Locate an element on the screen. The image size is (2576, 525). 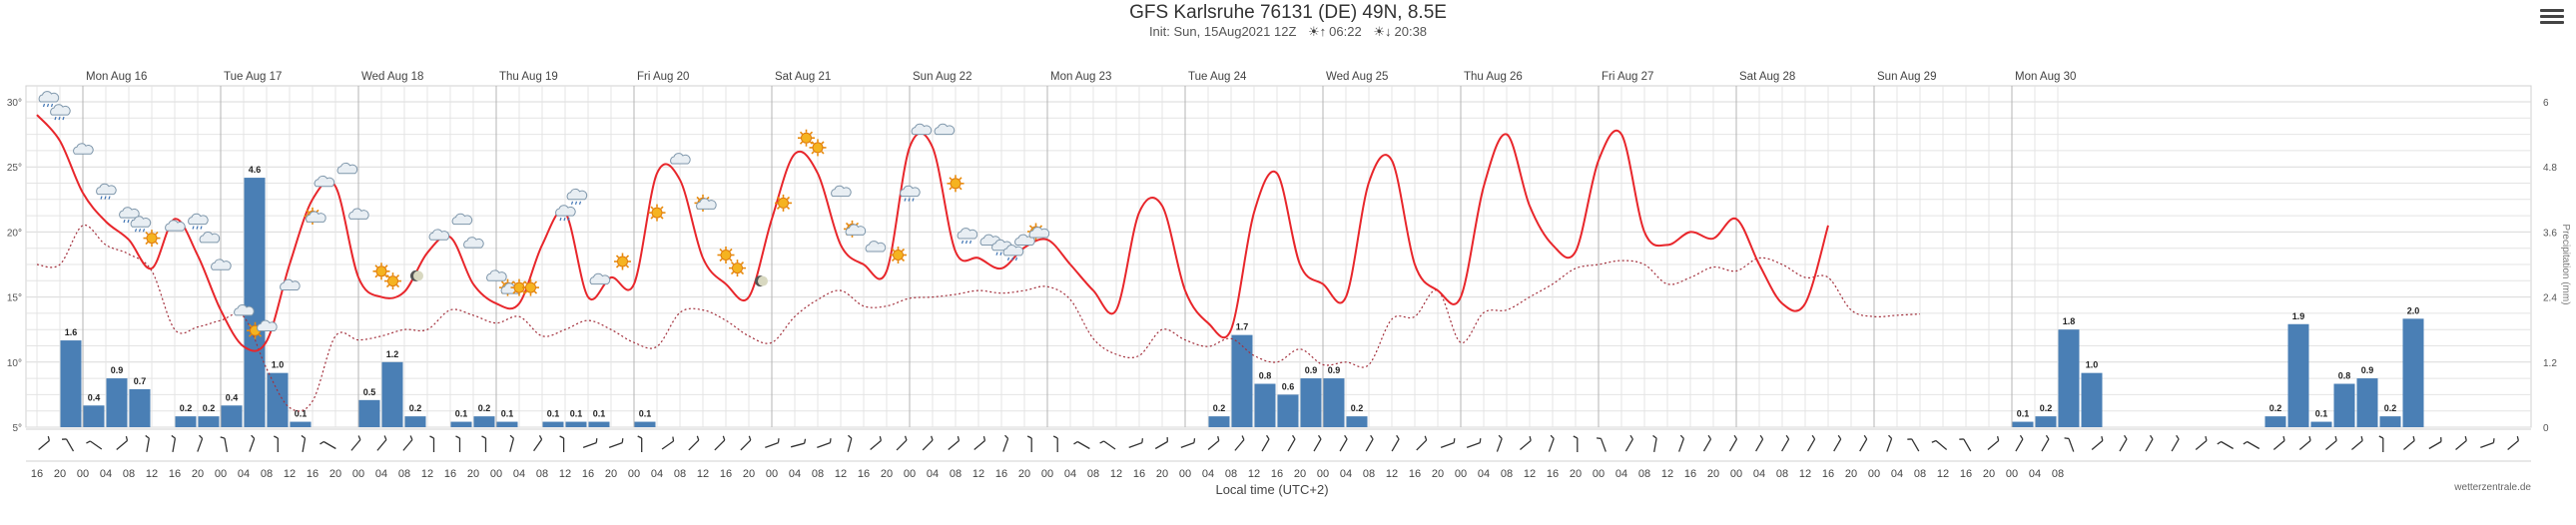
precip-value-label: 1.2 is located at coordinates (392, 354).